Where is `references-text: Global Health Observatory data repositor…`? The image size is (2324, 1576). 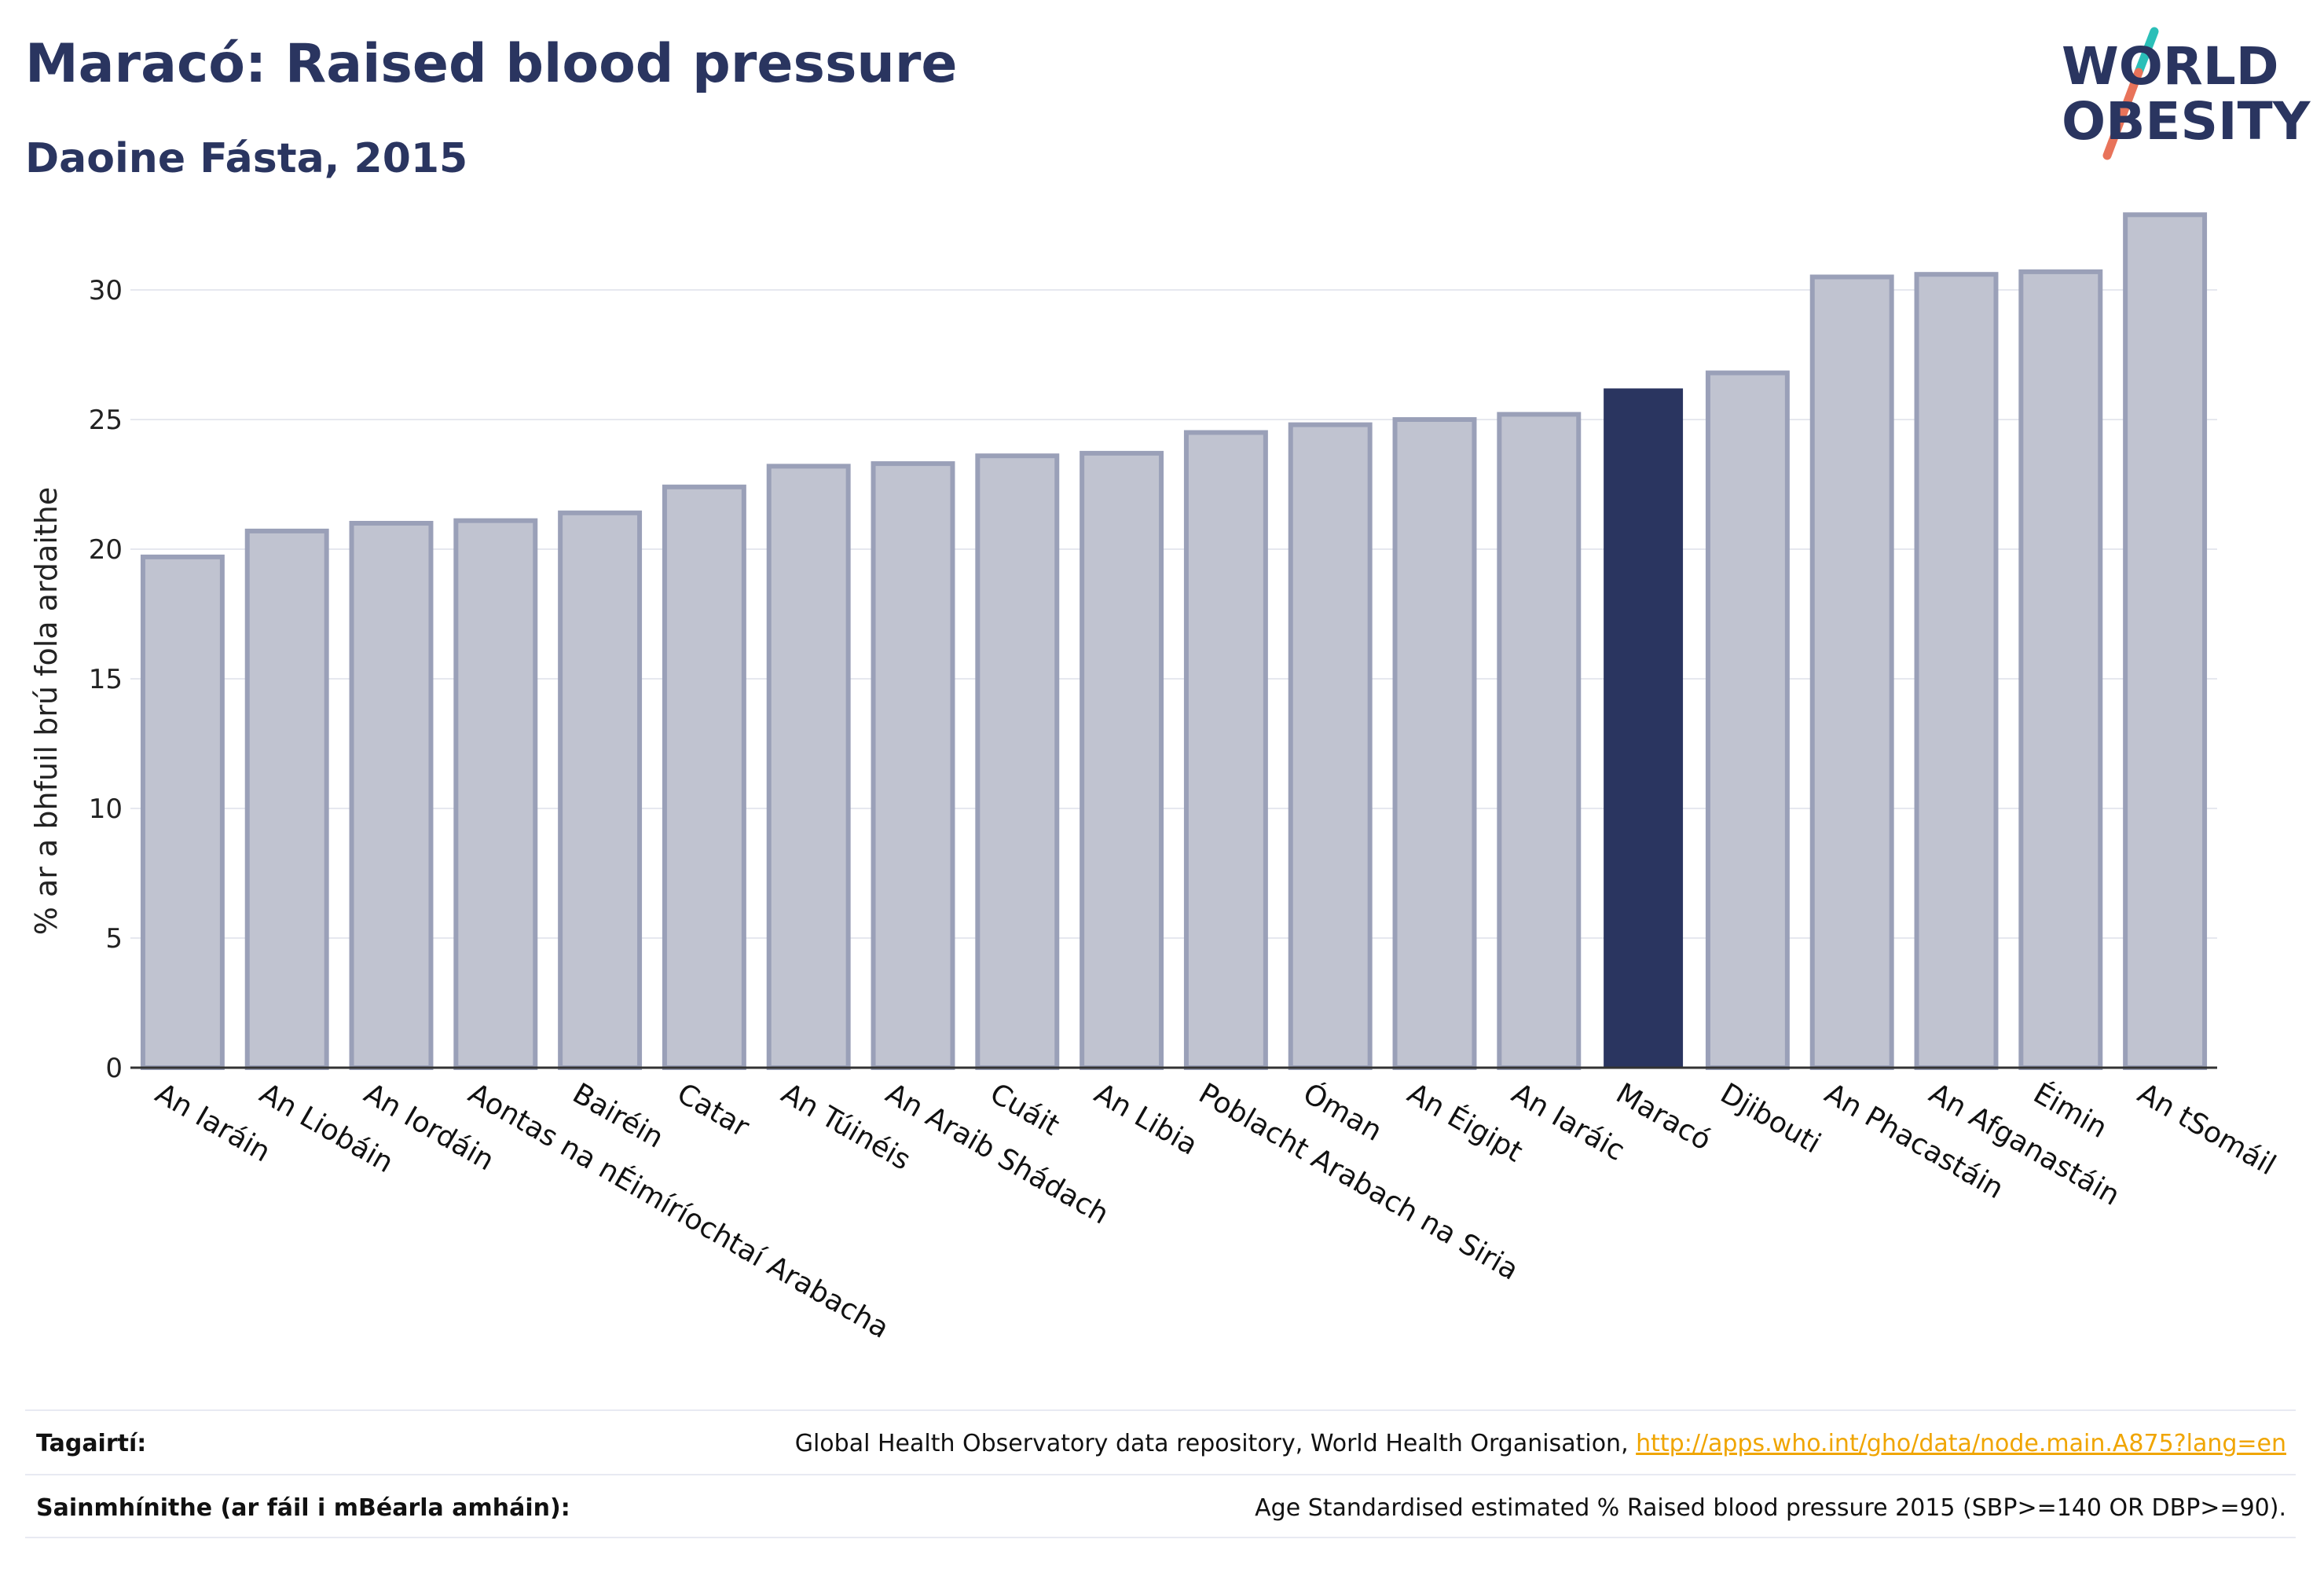 references-text: Global Health Observatory data repositor… is located at coordinates (1540, 1443).